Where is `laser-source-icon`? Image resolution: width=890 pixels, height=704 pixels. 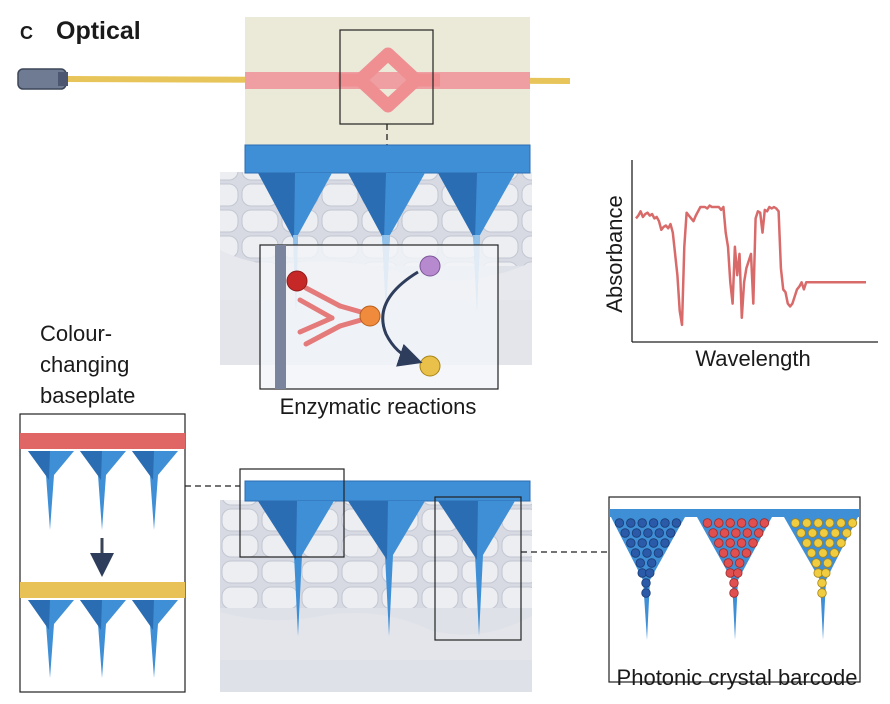 laser-source-icon is located at coordinates (42, 79).